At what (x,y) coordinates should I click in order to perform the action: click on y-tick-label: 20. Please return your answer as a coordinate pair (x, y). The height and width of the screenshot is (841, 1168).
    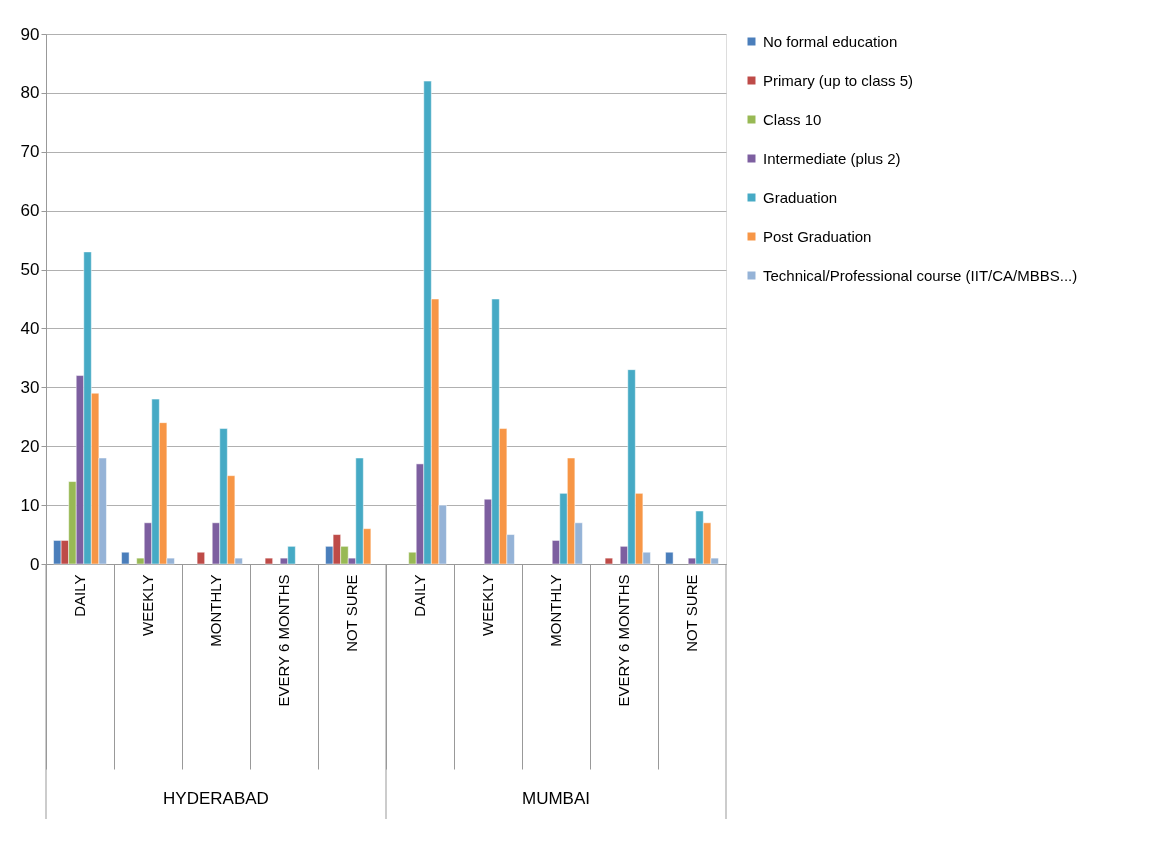
    Looking at the image, I should click on (30, 446).